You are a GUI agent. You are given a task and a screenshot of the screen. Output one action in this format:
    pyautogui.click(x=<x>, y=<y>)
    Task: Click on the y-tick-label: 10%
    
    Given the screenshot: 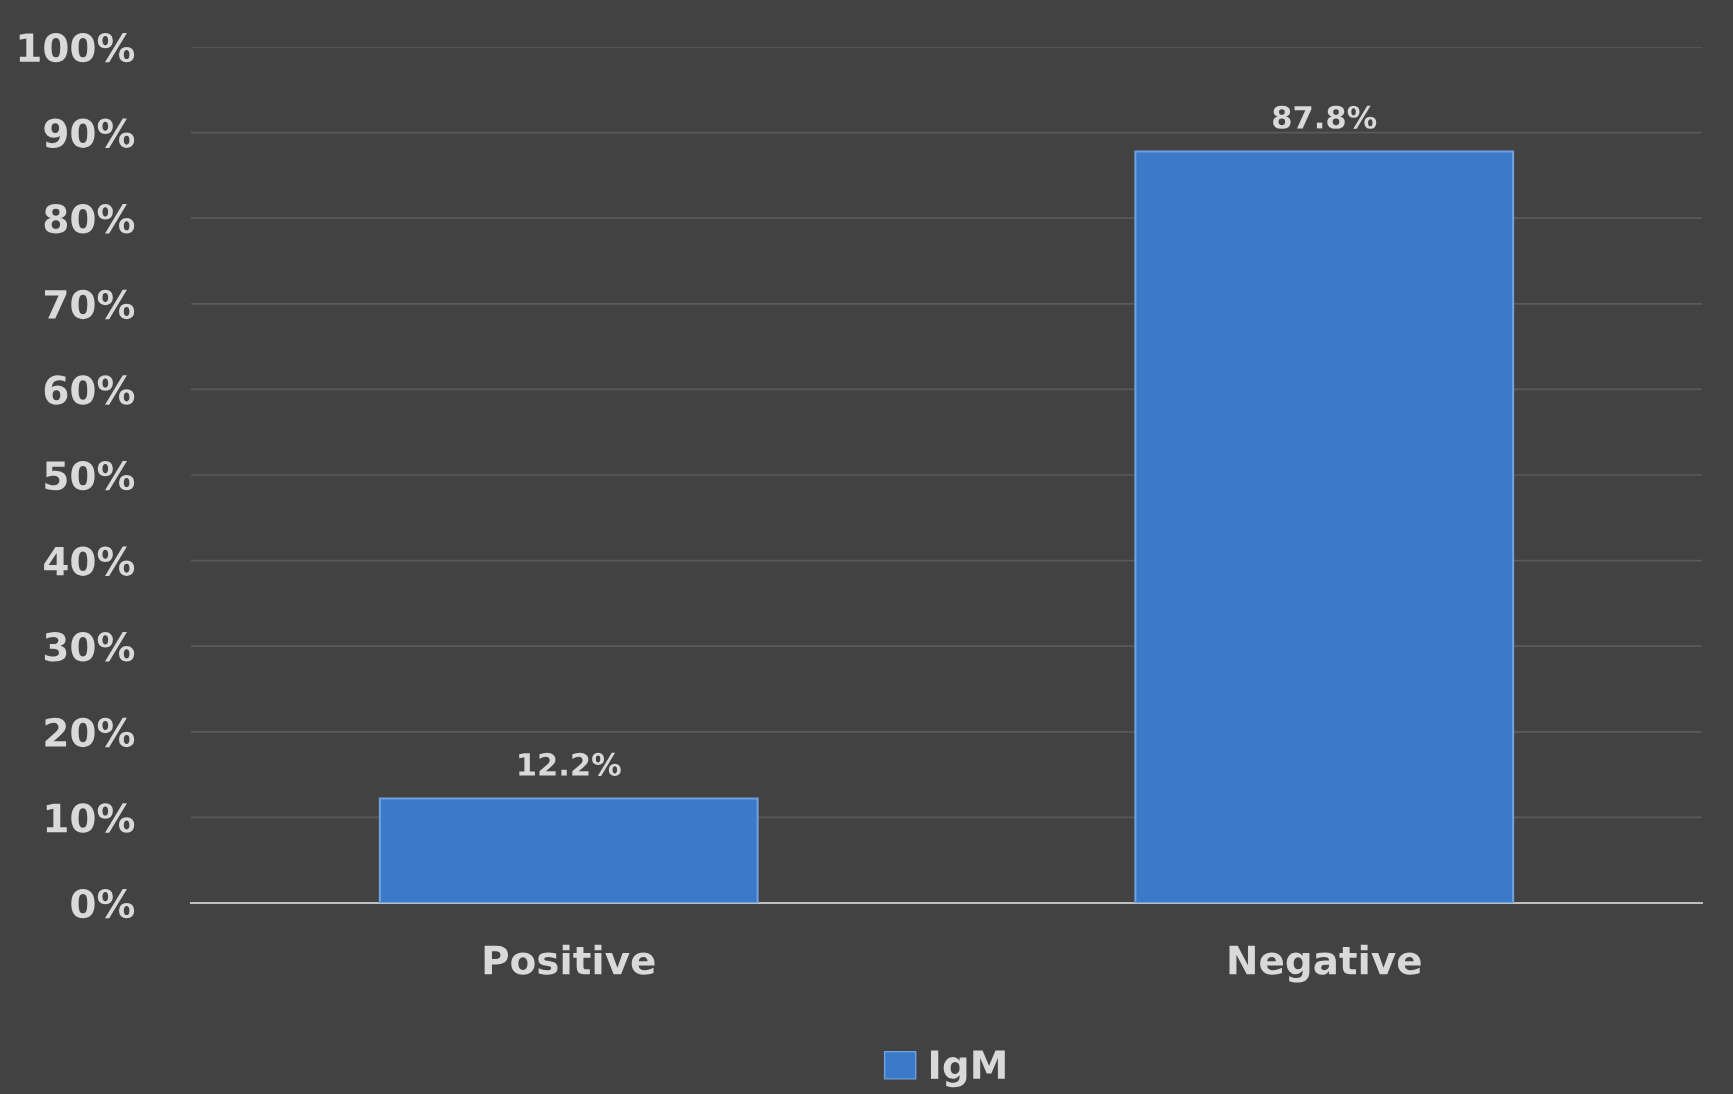 What is the action you would take?
    pyautogui.click(x=90, y=818)
    